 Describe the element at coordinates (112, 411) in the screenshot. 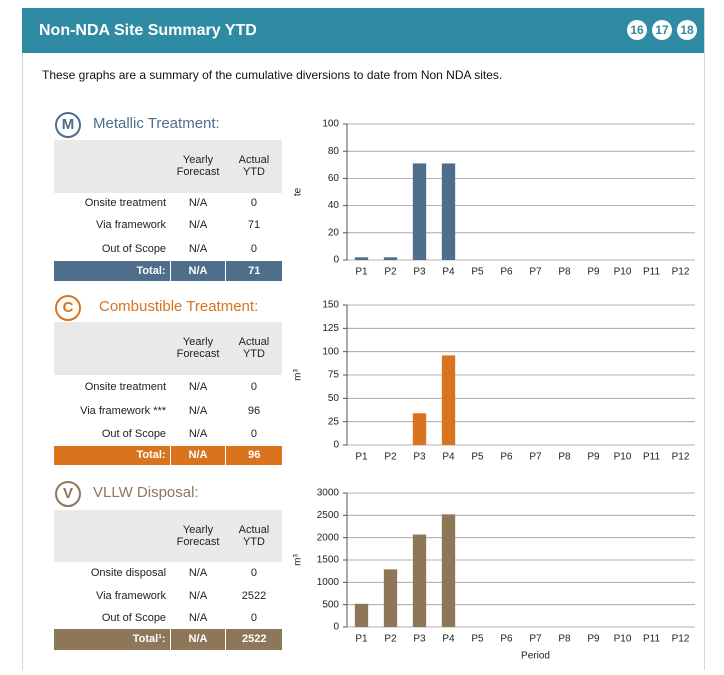

I see `table-cell: Via framework ***` at that location.